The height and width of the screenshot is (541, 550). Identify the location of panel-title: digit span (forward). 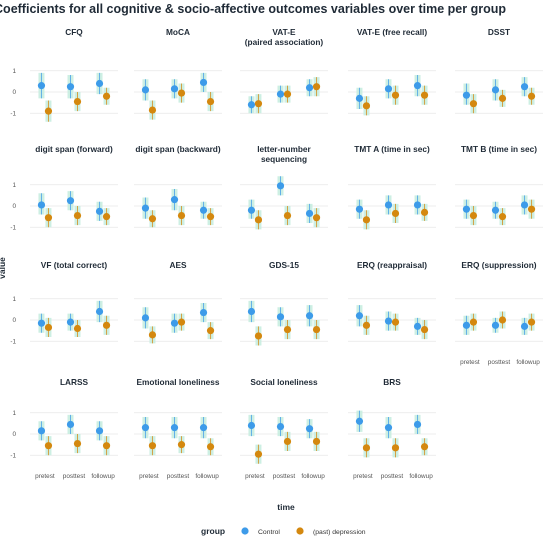
(74, 149).